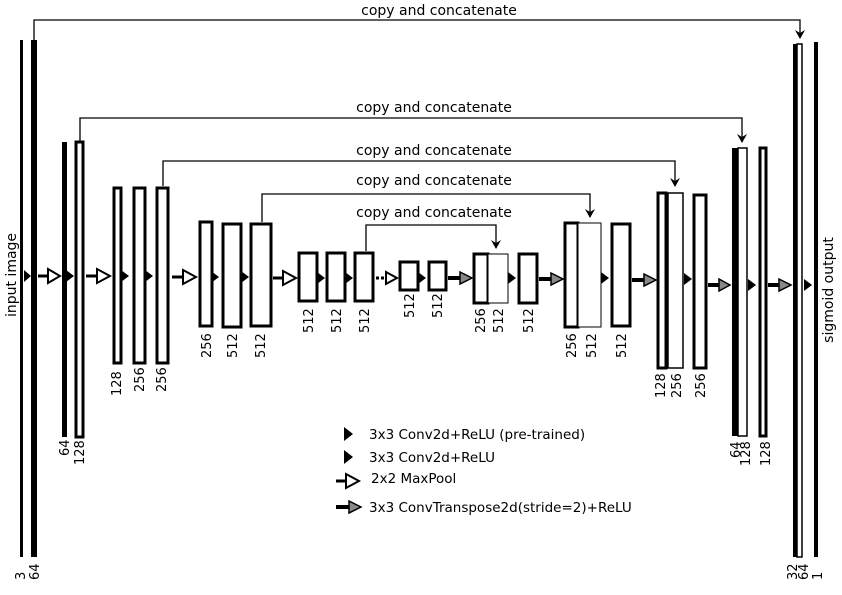 The width and height of the screenshot is (842, 595). I want to click on block-enc-512b, so click(261, 275).